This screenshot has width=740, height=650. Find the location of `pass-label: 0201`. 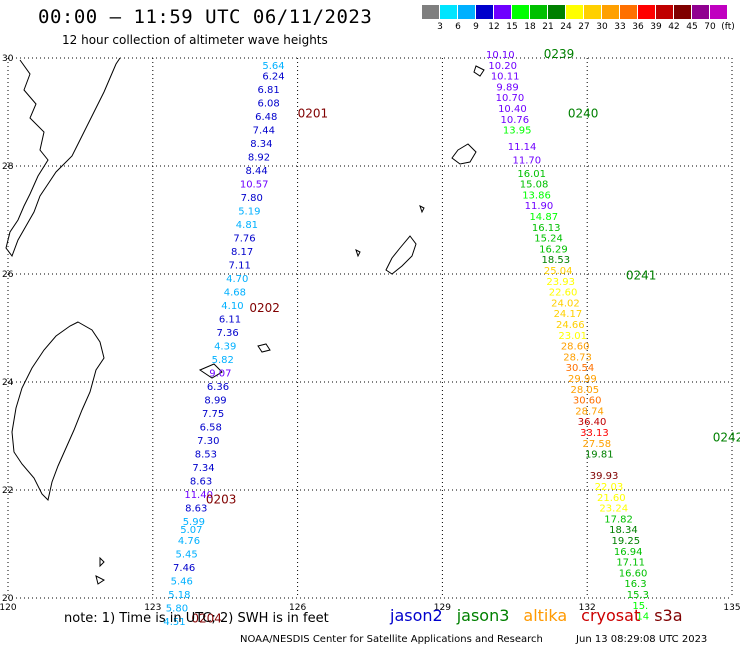

pass-label: 0201 is located at coordinates (313, 113).